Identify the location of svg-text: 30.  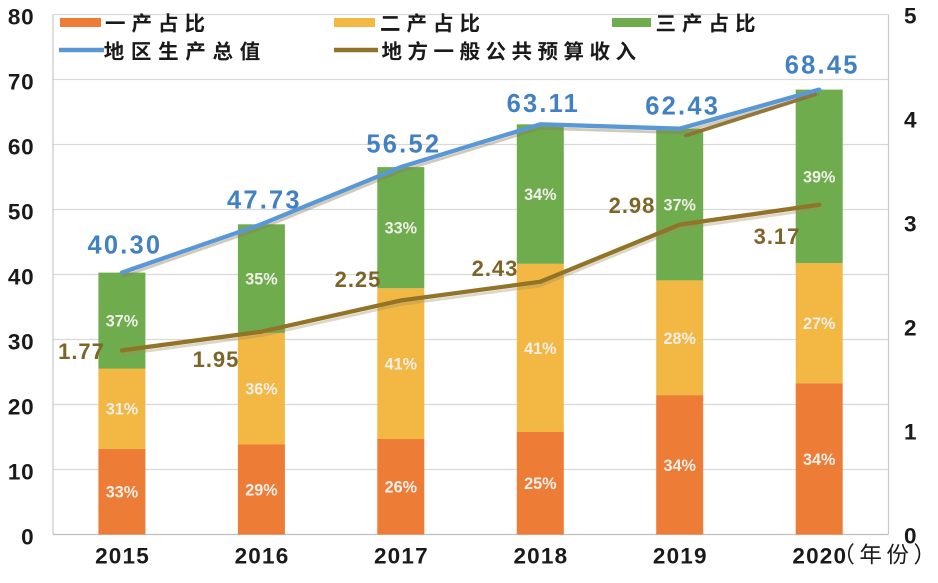
(21, 342).